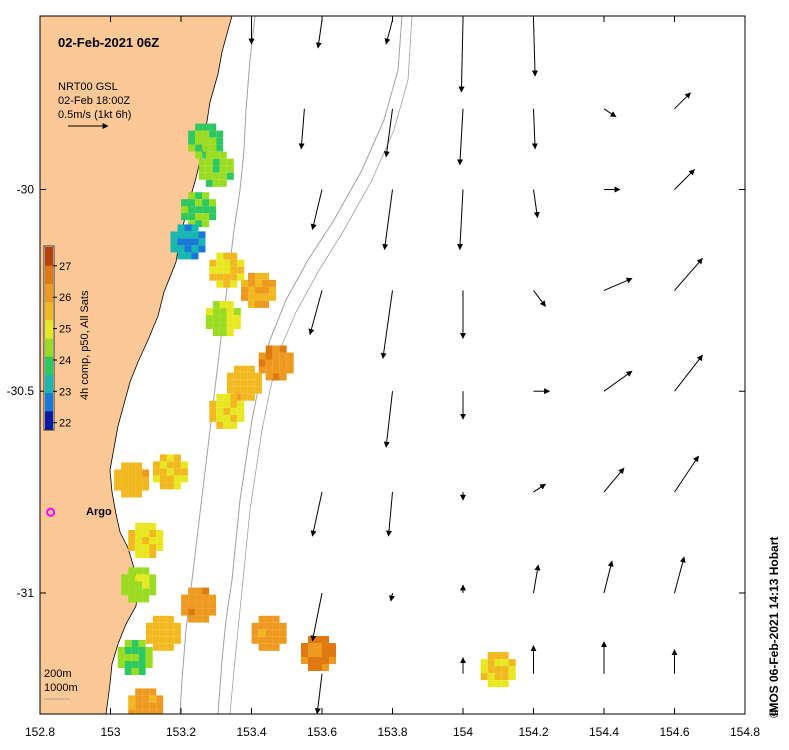 The width and height of the screenshot is (789, 750). What do you see at coordinates (49, 402) in the screenshot?
I see `colorbar-swatch` at bounding box center [49, 402].